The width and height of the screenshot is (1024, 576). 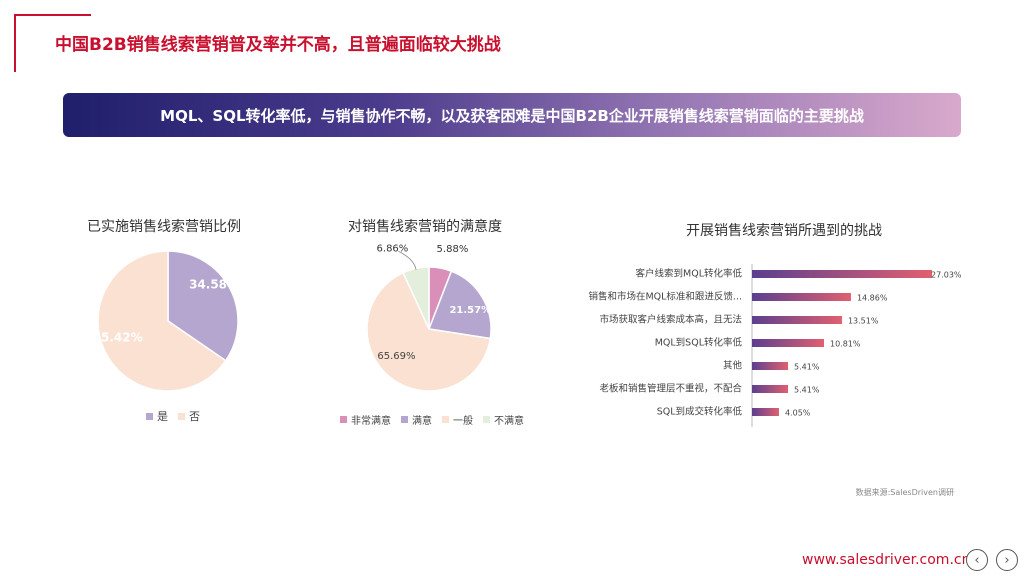 I want to click on legend-implementation: 是否, so click(x=173, y=416).